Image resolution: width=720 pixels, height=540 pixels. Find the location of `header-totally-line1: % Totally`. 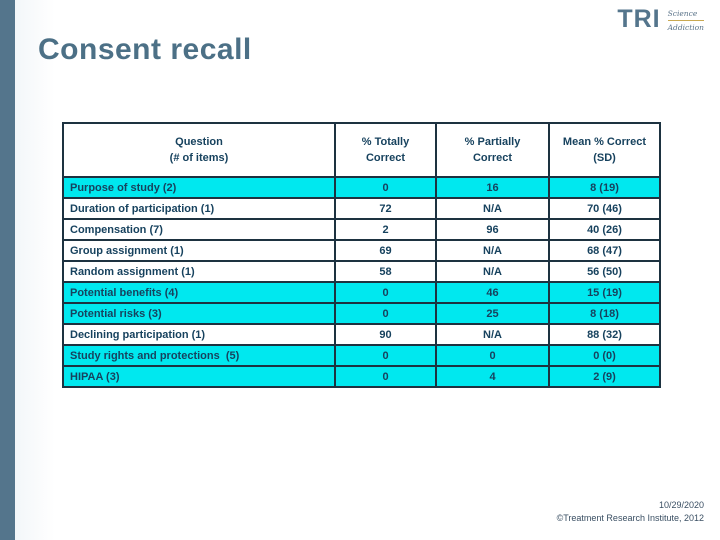

header-totally-line1: % Totally is located at coordinates (385, 142).